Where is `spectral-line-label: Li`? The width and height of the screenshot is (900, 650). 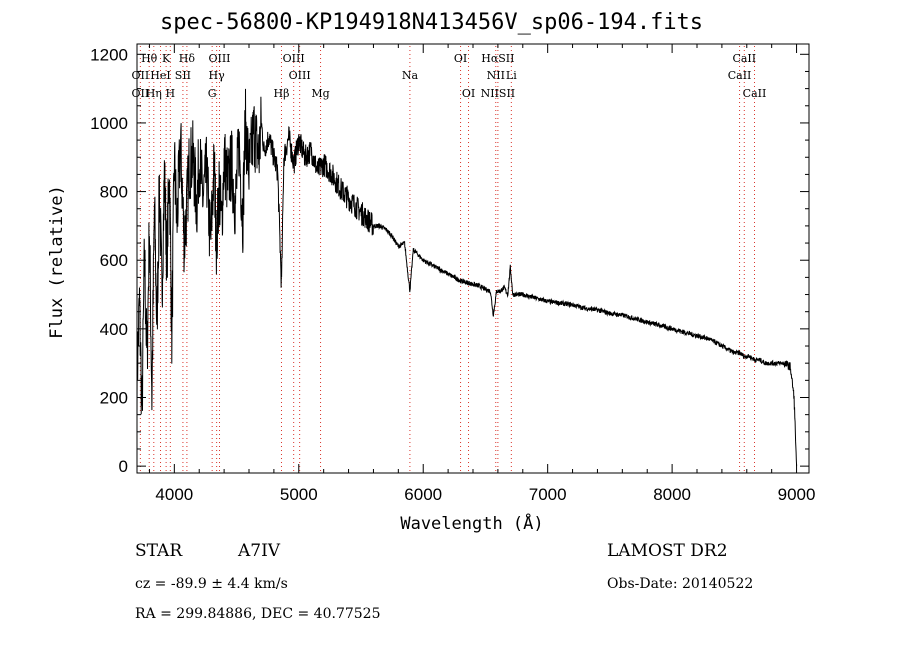 spectral-line-label: Li is located at coordinates (511, 75).